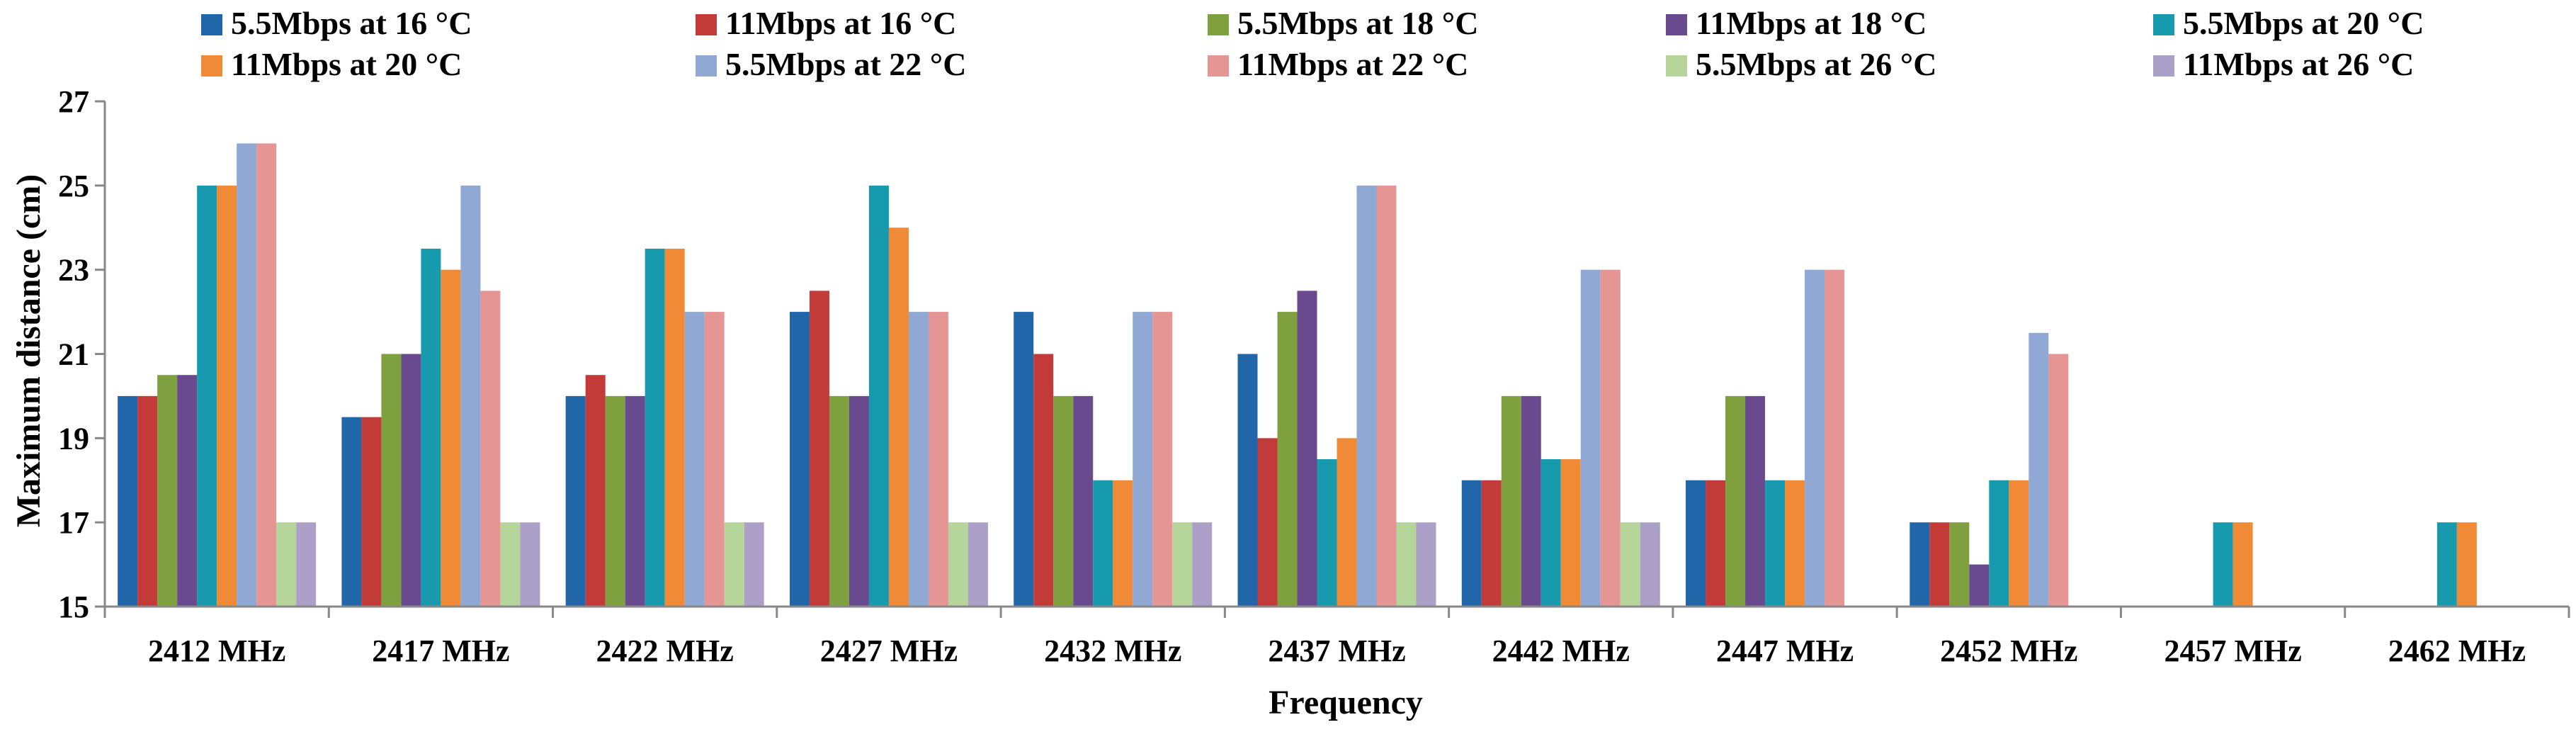  Describe the element at coordinates (73, 102) in the screenshot. I see `y-tick-label: 27` at that location.